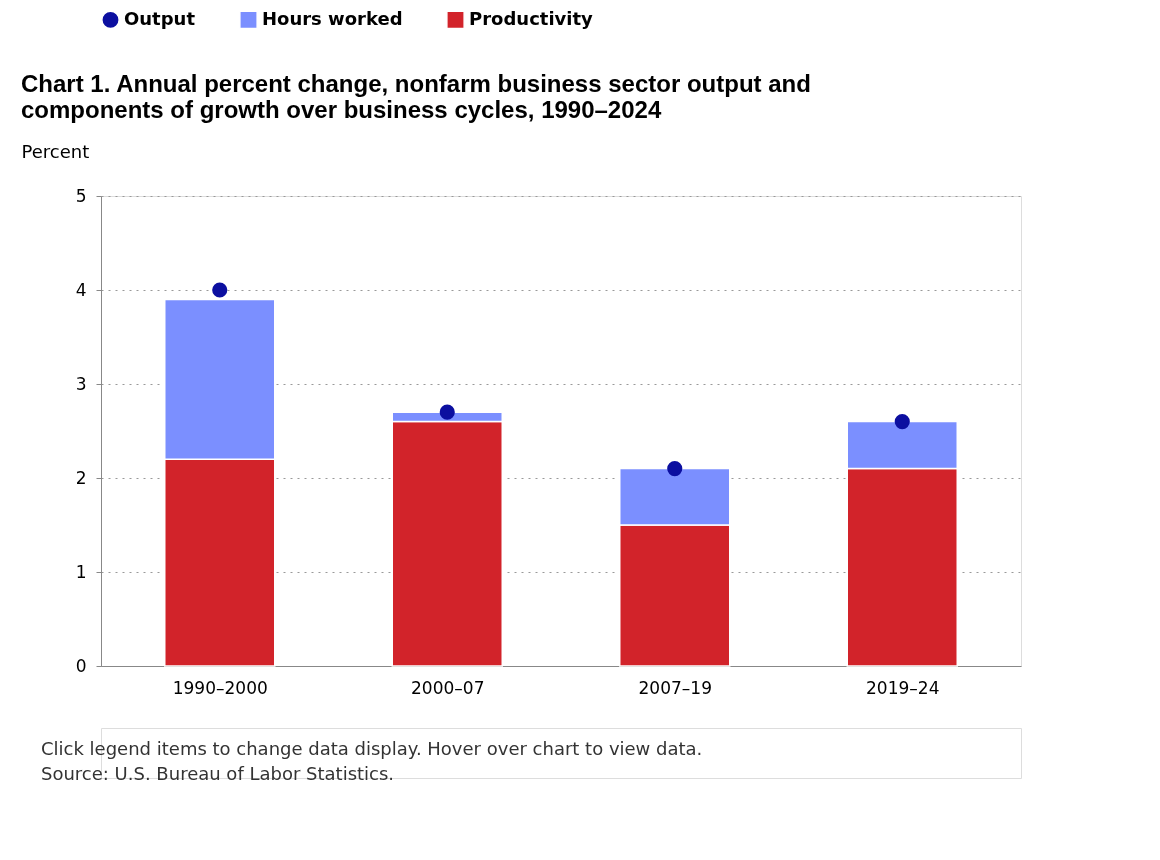 The height and width of the screenshot is (860, 1160). I want to click on text: Click legend items to change data display. Hover over chart to view data., so click(372, 748).